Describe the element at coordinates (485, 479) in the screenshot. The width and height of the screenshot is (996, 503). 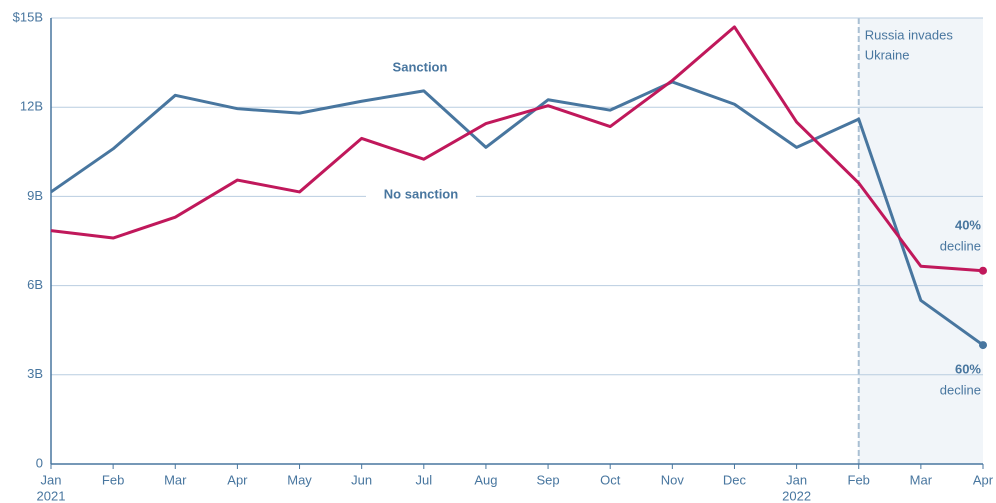
I see `x-tick-label: Aug` at that location.